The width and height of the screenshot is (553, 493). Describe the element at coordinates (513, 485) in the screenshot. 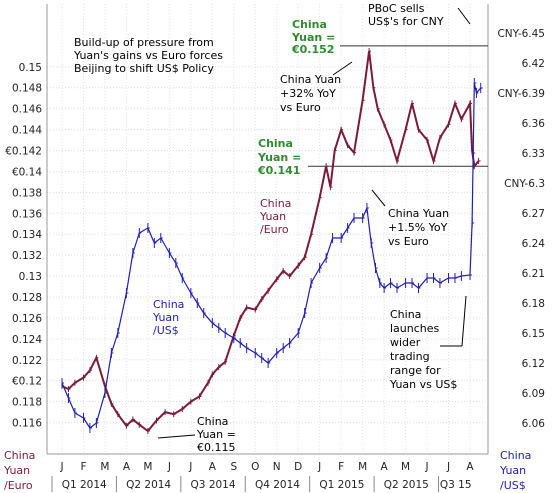

I see `right-axis-bottom-label: /US$` at that location.